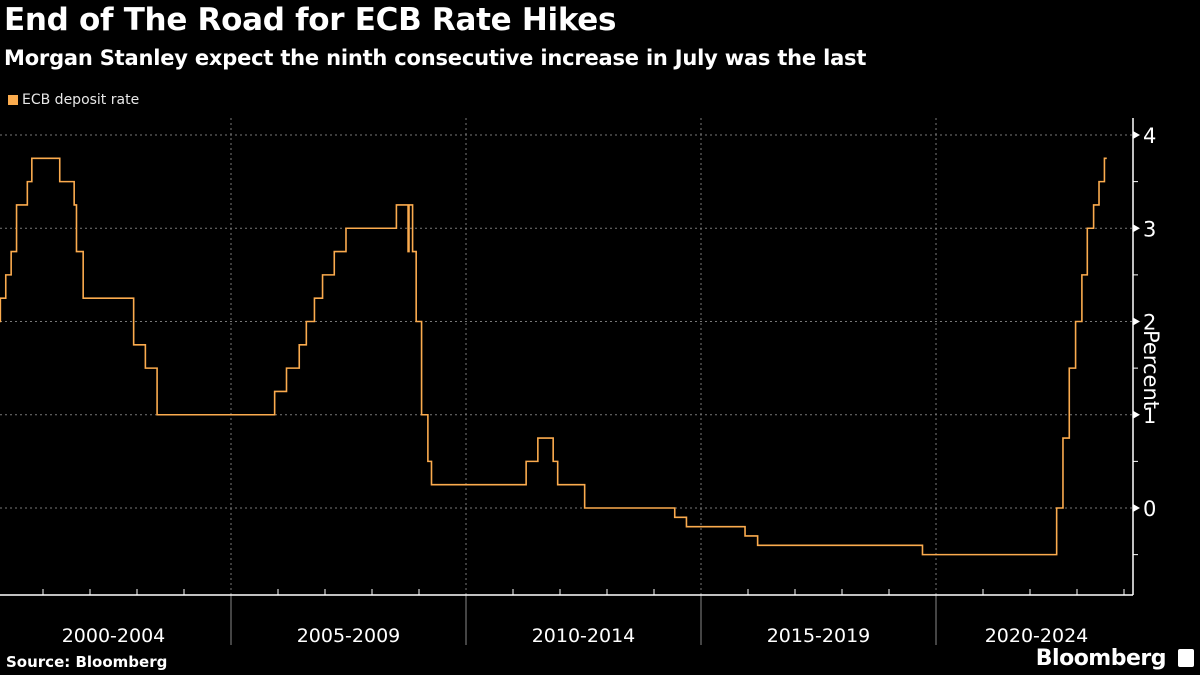  Describe the element at coordinates (1037, 636) in the screenshot. I see `x-group-label: 2020-2024` at that location.